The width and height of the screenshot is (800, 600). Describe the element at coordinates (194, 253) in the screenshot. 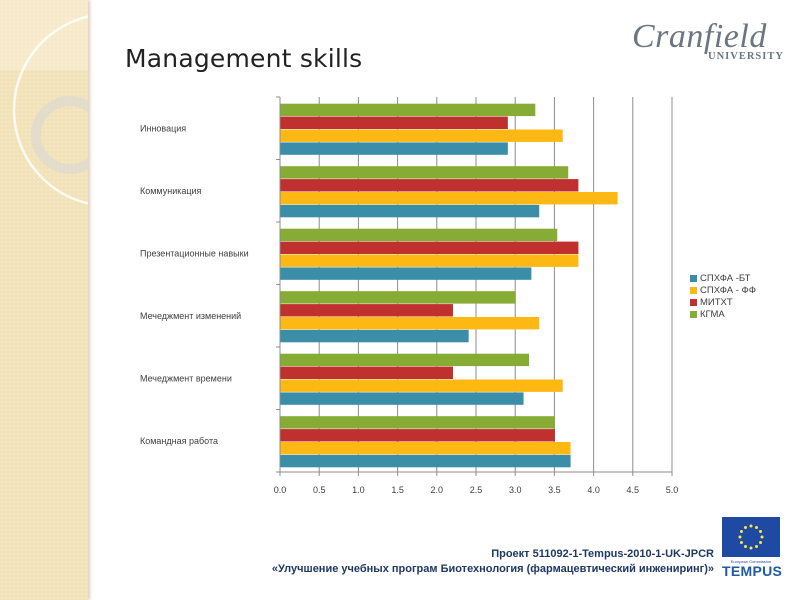

I see `category-label: Презентационные навыки` at that location.